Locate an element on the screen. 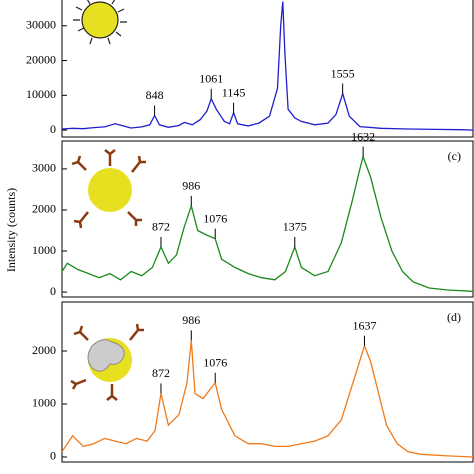 Image resolution: width=474 pixels, height=474 pixels. y-tick-label: 20000 is located at coordinates (41, 59).